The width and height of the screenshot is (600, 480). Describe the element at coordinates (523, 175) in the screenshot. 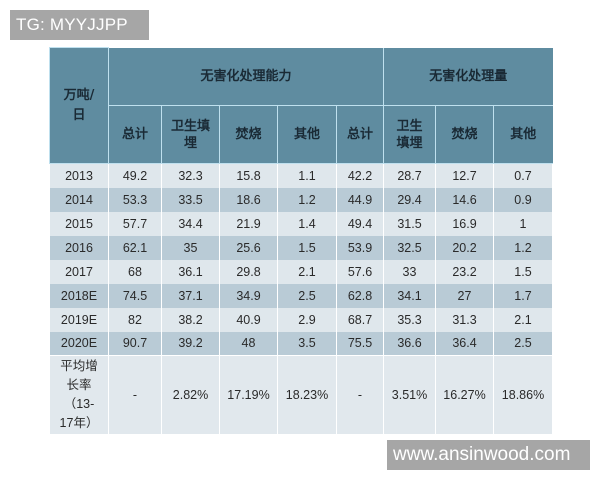

I see `value-cell: 0.7` at that location.